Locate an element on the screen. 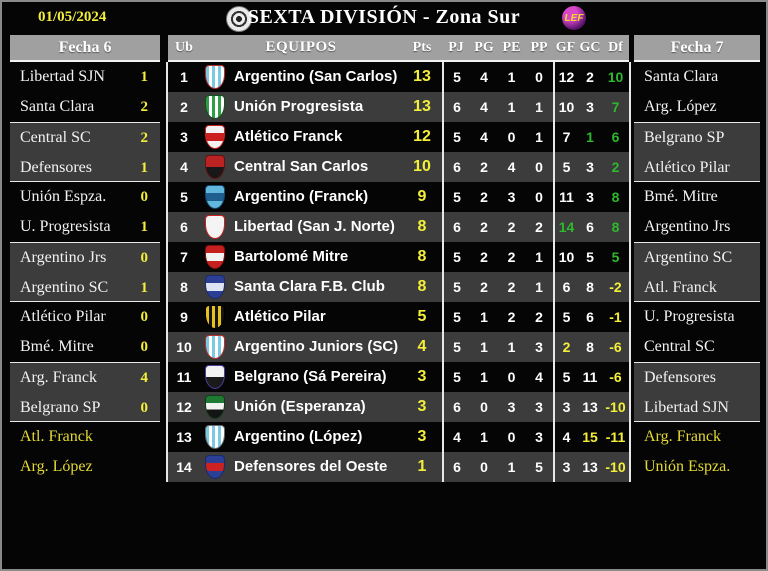 The height and width of the screenshot is (571, 768). won-value: 0 is located at coordinates (484, 407).